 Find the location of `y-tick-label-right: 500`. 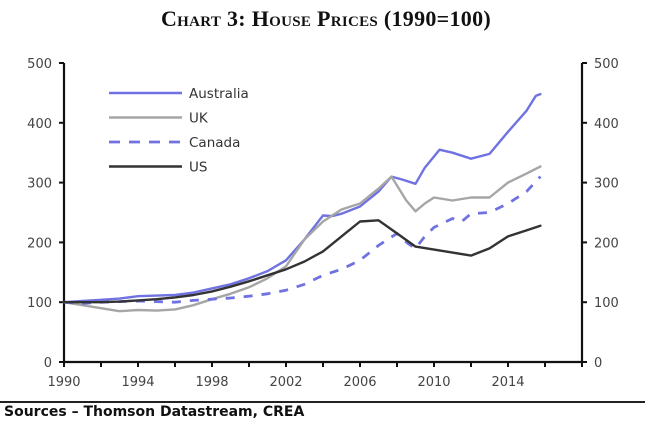

y-tick-label-right: 500 is located at coordinates (606, 64).